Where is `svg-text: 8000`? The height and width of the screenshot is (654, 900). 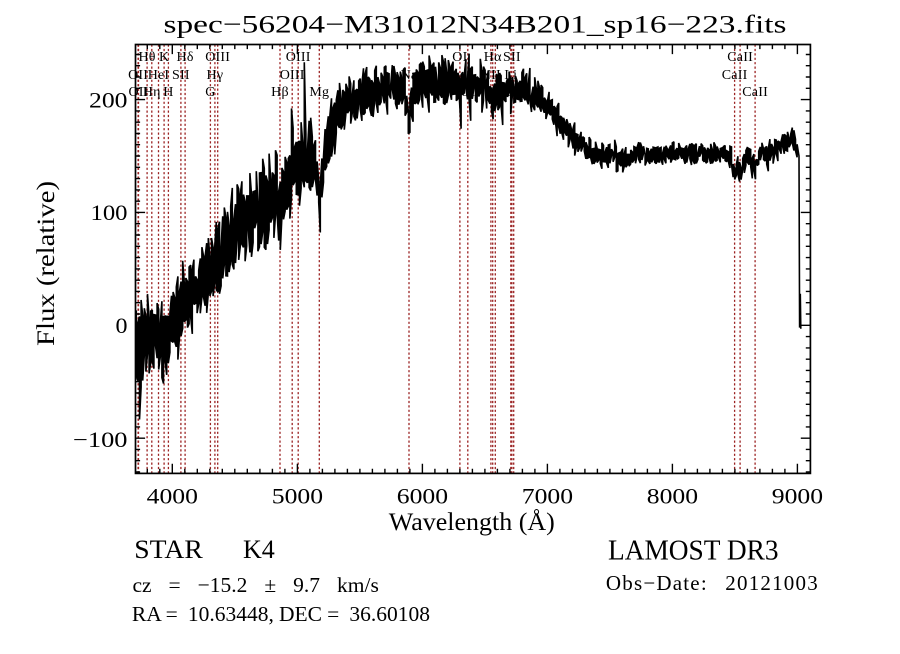
svg-text: 8000 is located at coordinates (672, 496).